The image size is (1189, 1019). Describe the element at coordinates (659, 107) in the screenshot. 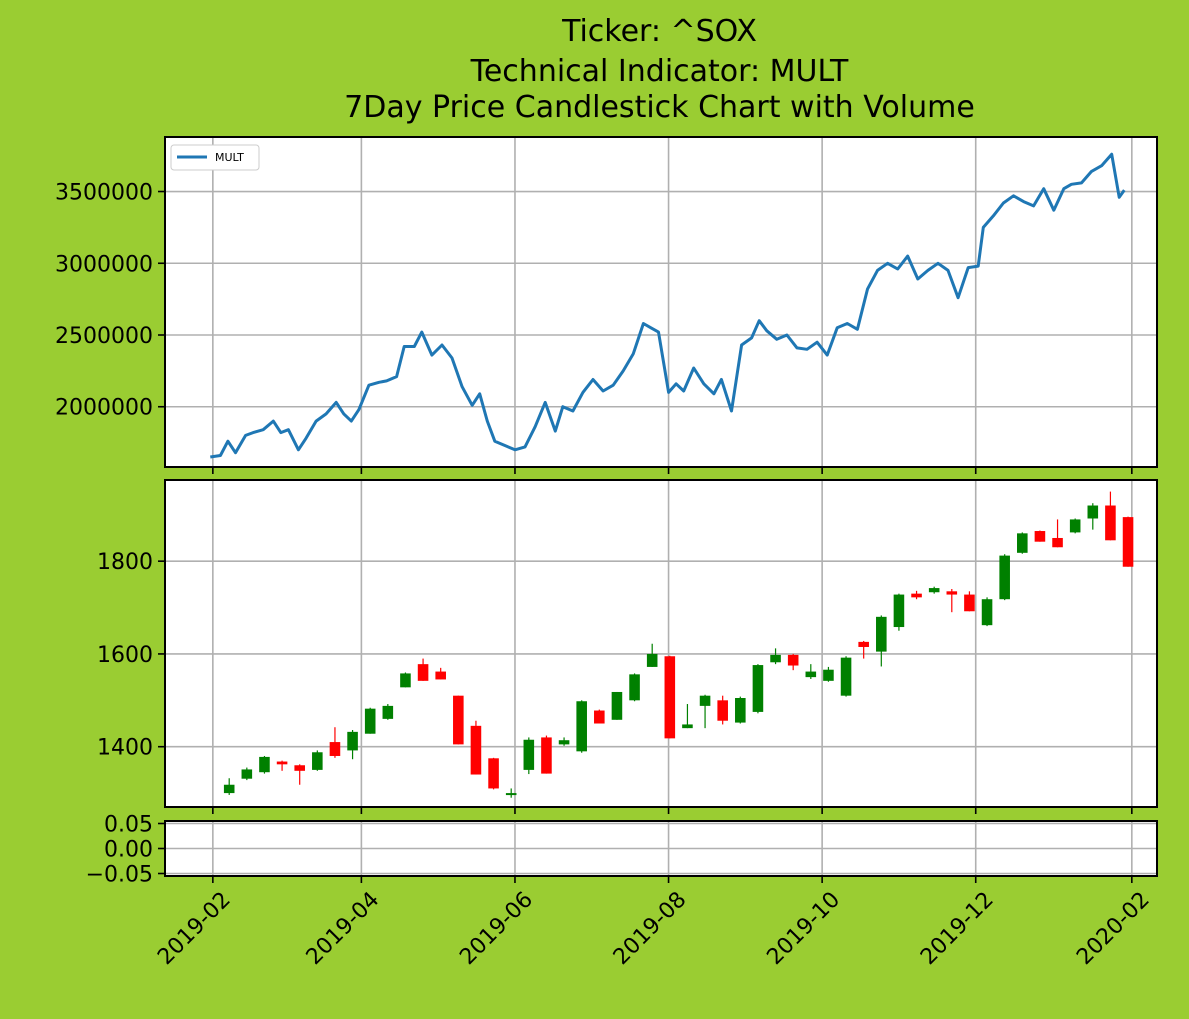

I see `chart-title-line-3: 7Day Price Candlestick Chart with Volume` at that location.